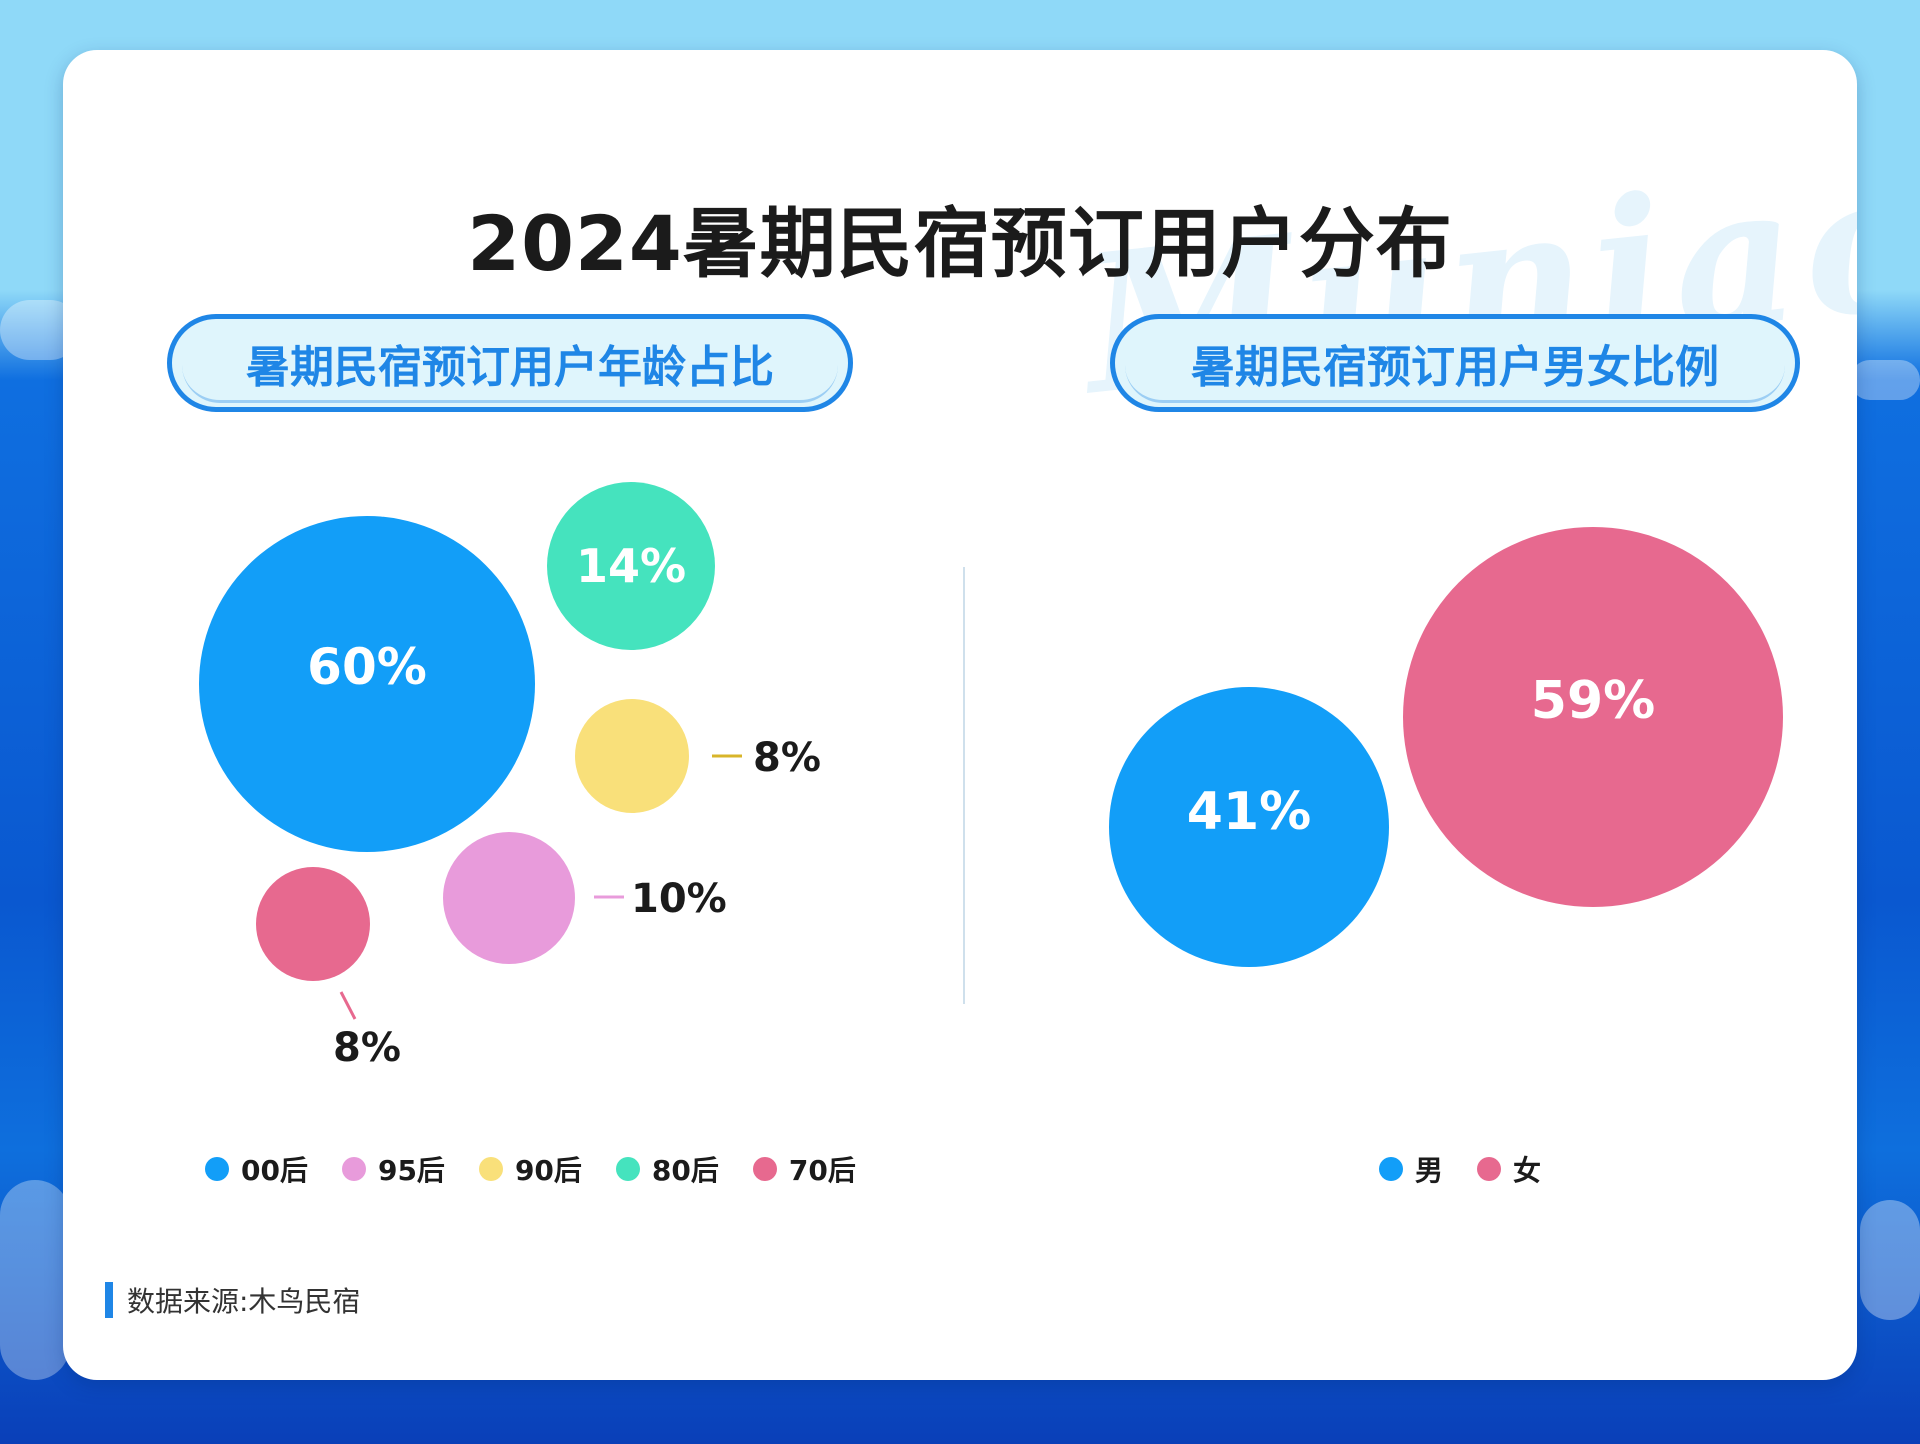  I want to click on bubble-female, so click(1593, 717).